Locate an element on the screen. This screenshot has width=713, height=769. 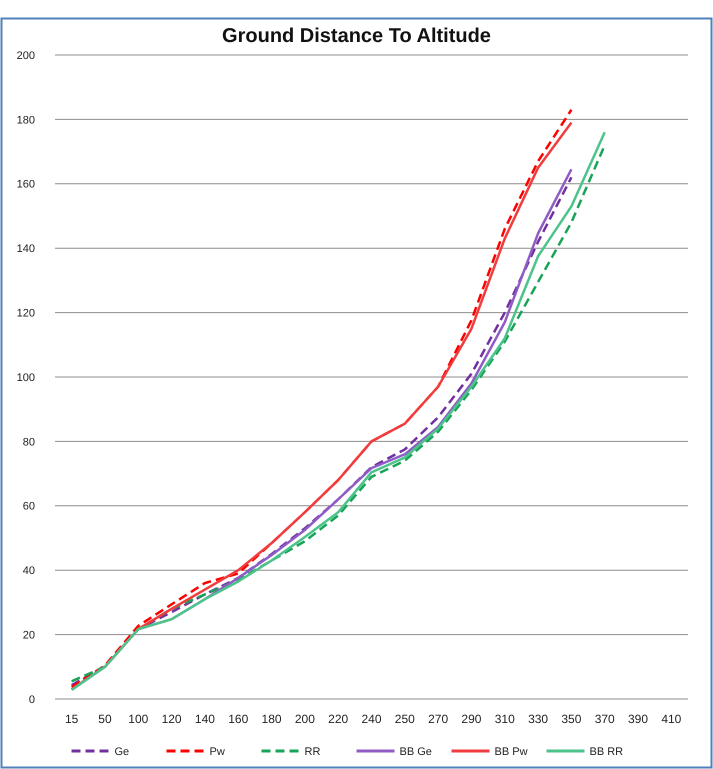
y-tick-label: 140 is located at coordinates (25, 249).